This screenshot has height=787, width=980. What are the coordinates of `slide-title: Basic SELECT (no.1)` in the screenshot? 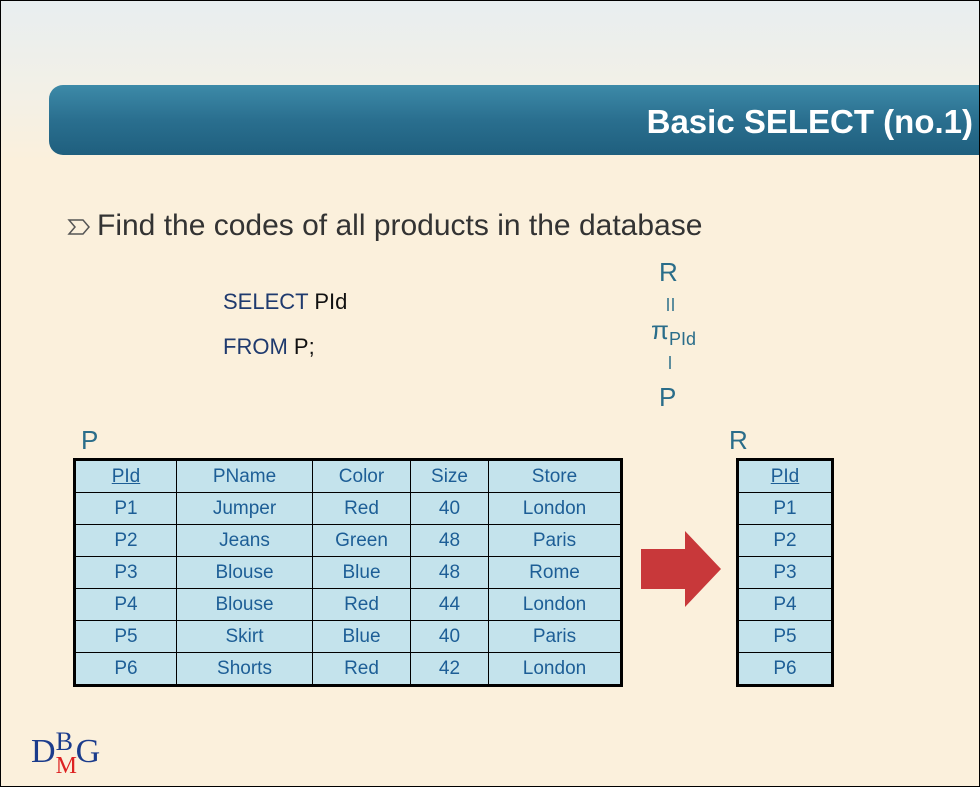 It's located at (809, 121).